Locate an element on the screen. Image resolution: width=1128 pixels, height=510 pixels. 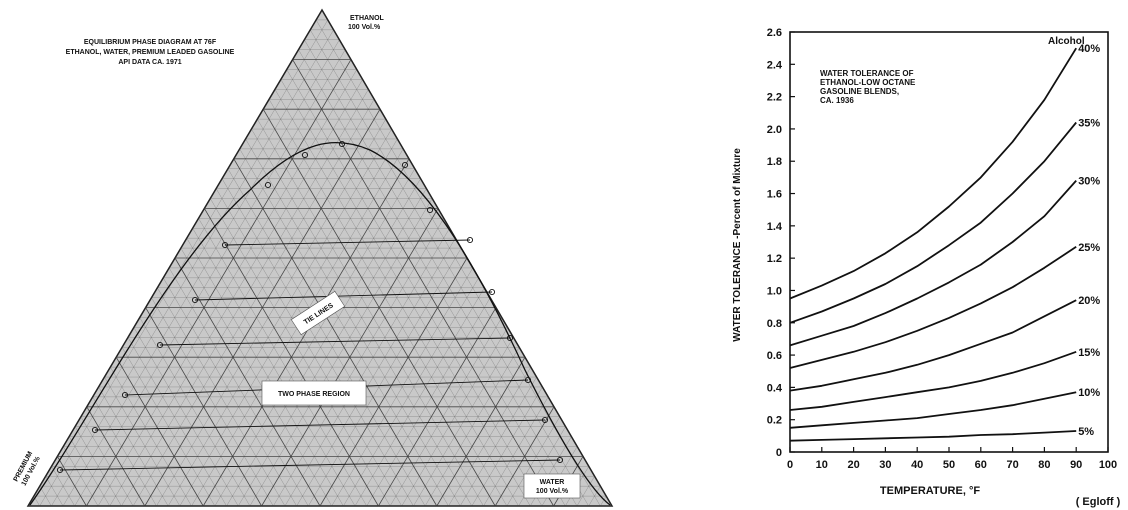
y-tick-label: 1.0 is located at coordinates (774, 291).